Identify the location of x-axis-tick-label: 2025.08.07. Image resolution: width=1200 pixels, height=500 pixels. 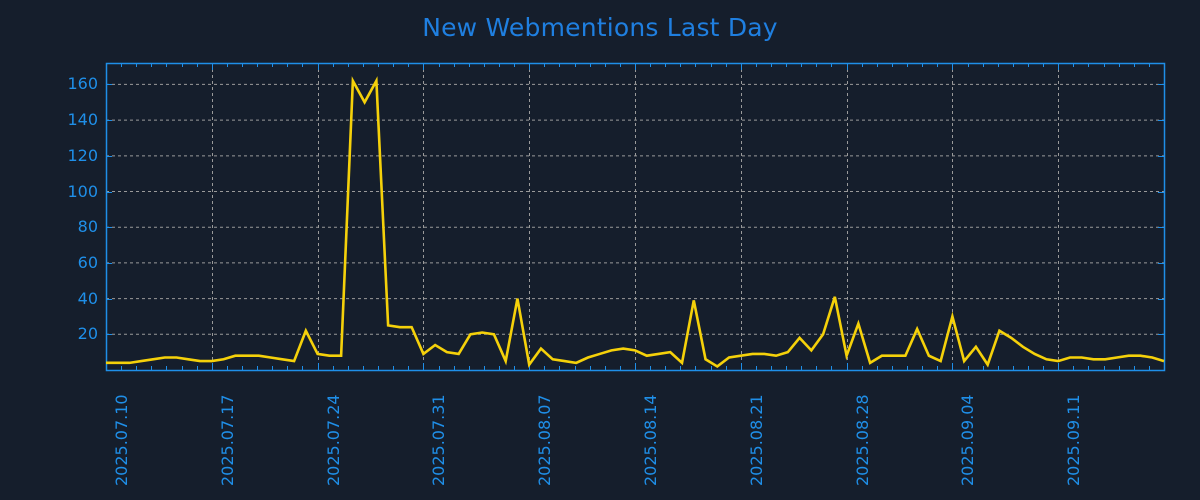
(545, 440).